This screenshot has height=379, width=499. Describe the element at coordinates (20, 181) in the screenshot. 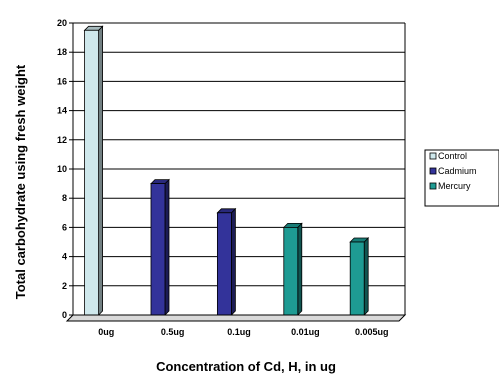

I see `y-axis-label: Total carbohydrate using fresh weight` at that location.